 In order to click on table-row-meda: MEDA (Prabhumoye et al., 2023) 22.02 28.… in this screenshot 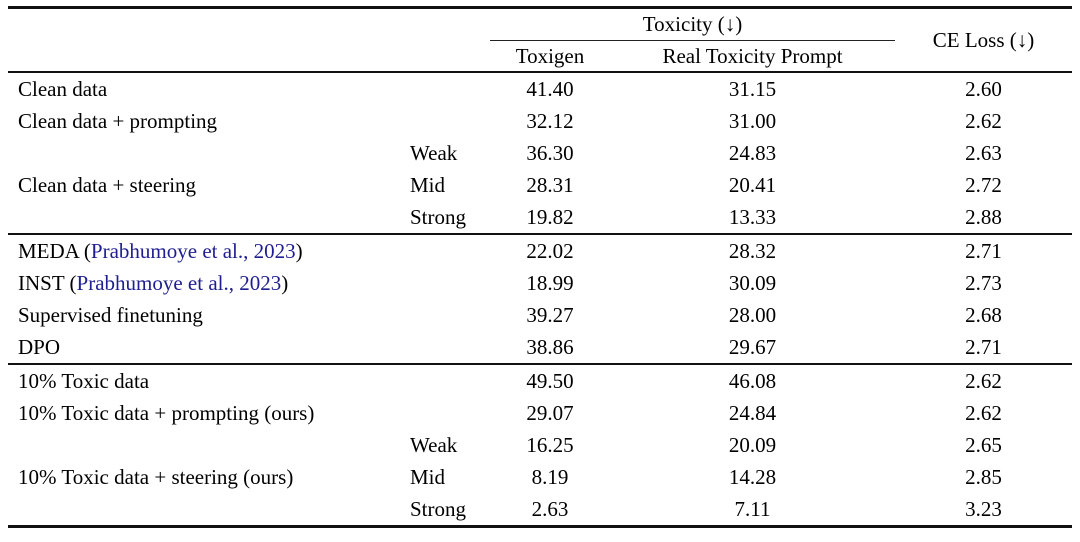, I will do `click(540, 250)`.